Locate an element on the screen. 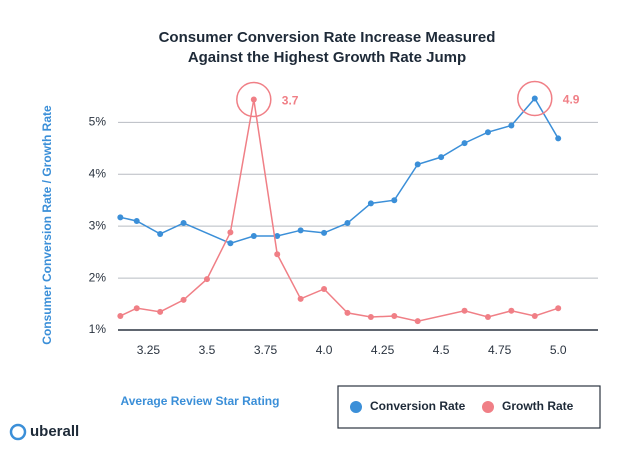 Image resolution: width=640 pixels, height=449 pixels. x-tick-label: 4.0 is located at coordinates (324, 350).